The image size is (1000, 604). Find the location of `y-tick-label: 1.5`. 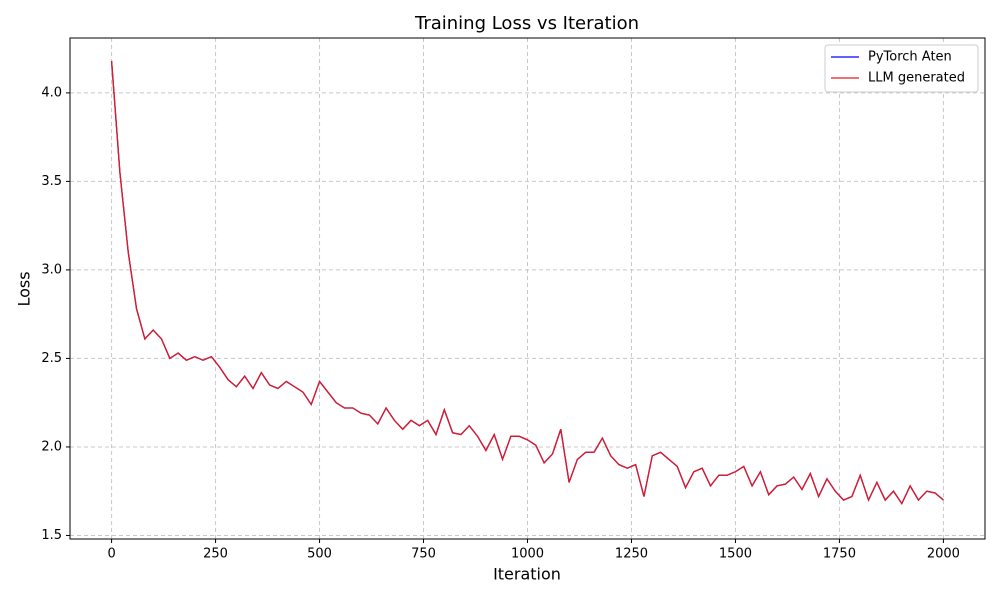

y-tick-label: 1.5 is located at coordinates (51, 535).